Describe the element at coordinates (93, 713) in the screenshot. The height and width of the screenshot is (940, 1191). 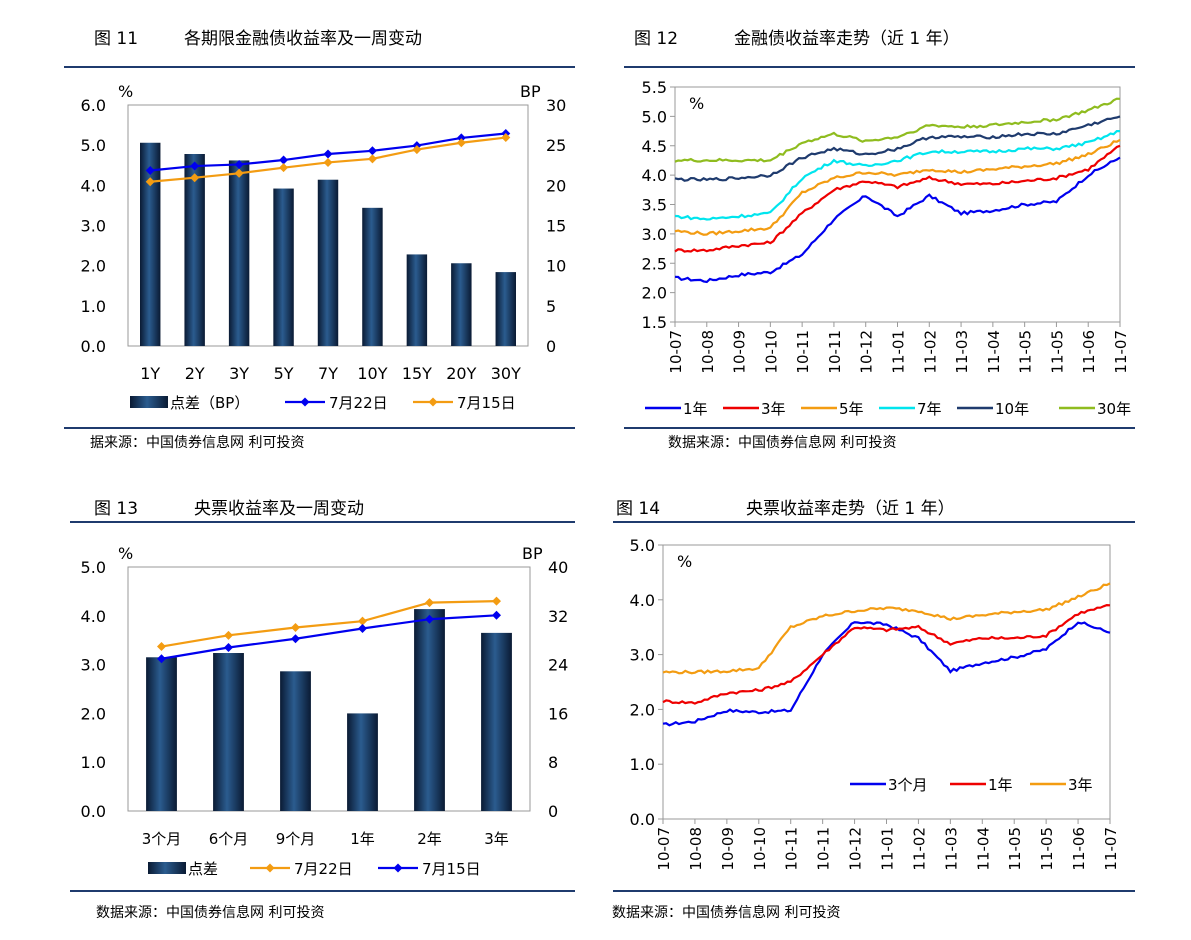
I see `left-tick-label: 2.0` at that location.